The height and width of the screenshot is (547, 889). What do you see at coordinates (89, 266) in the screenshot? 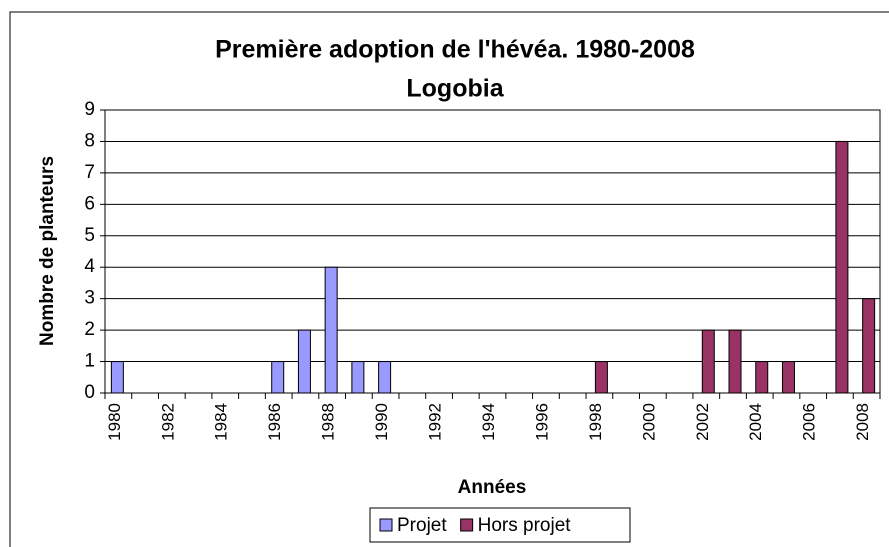
I see `y-tick-label: 4` at bounding box center [89, 266].